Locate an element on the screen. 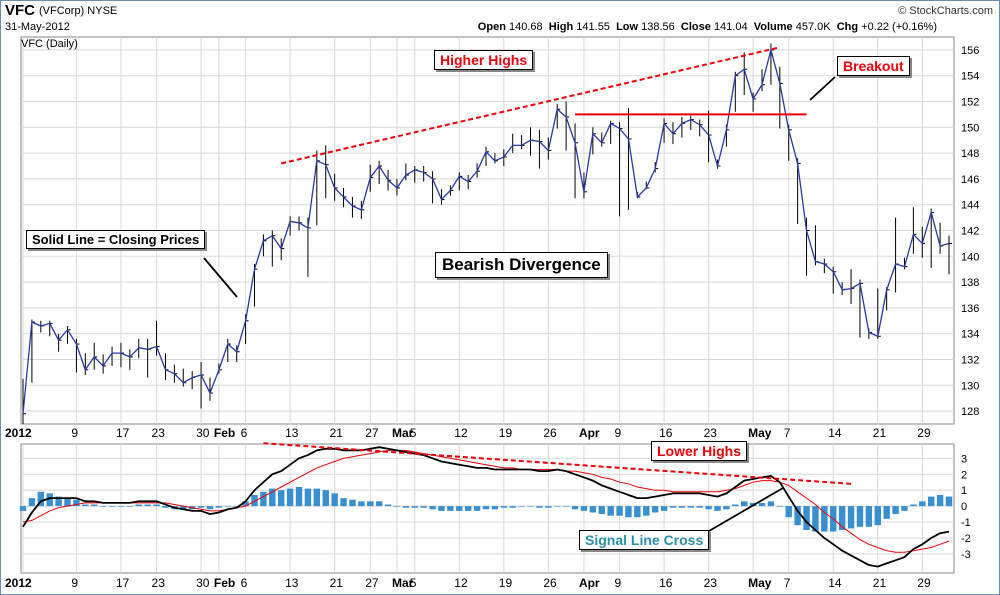 The height and width of the screenshot is (595, 1000). price-tick-label: 132 is located at coordinates (970, 361).